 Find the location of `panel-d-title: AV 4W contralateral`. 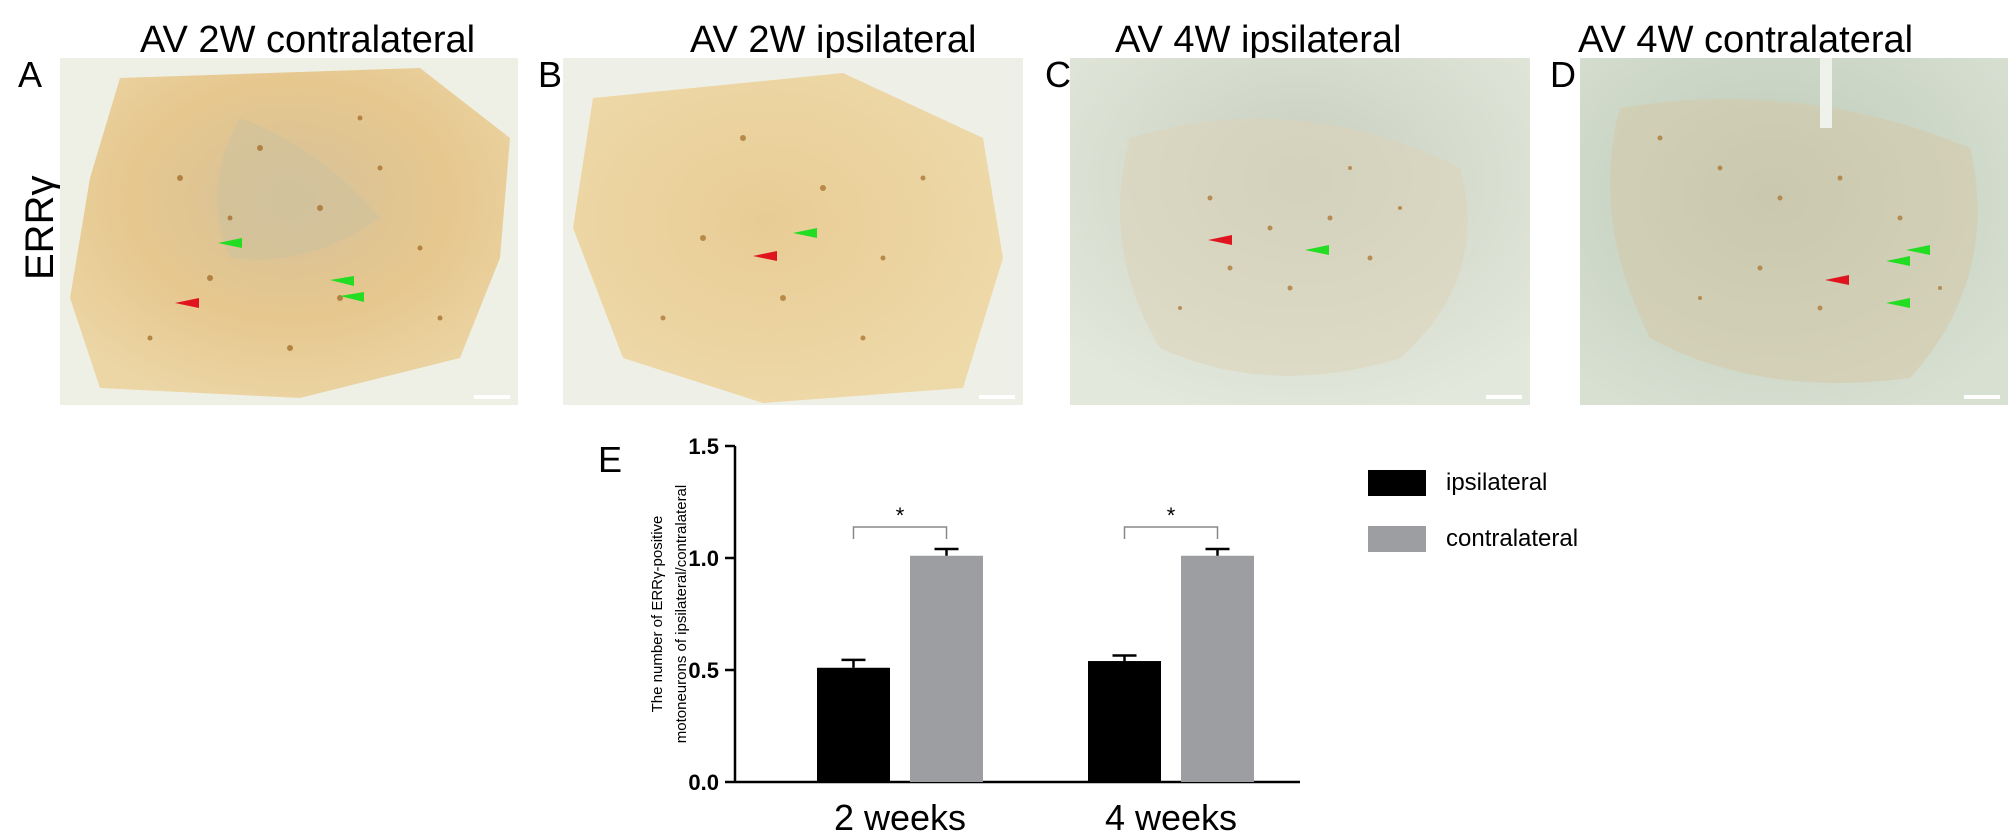

panel-d-title: AV 4W contralateral is located at coordinates (1746, 40).